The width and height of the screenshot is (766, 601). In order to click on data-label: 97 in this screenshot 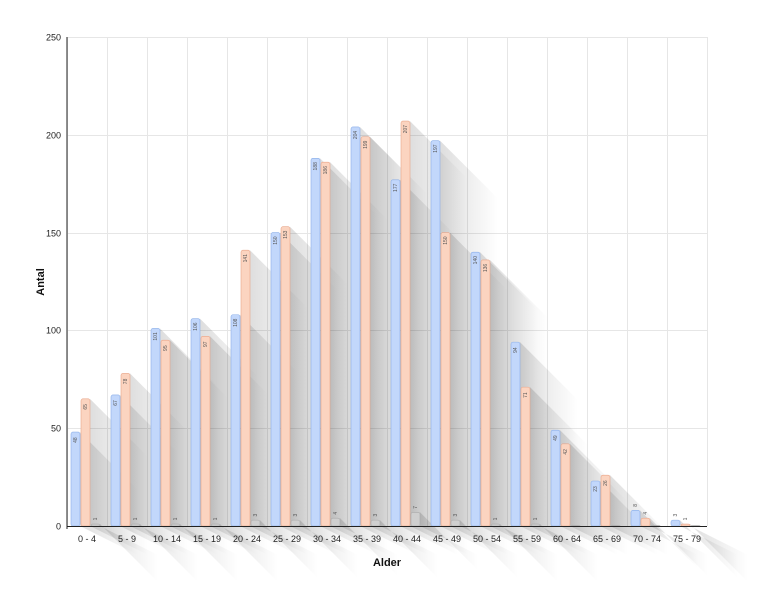, I will do `click(206, 344)`.